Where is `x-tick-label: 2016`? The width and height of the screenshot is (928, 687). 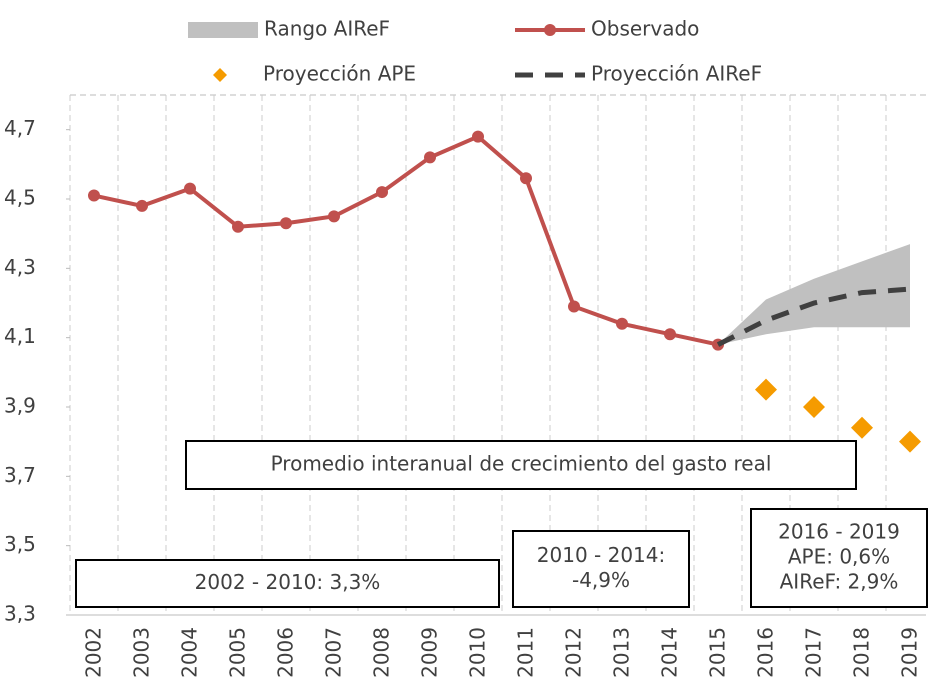
x-tick-label: 2016 is located at coordinates (766, 652).